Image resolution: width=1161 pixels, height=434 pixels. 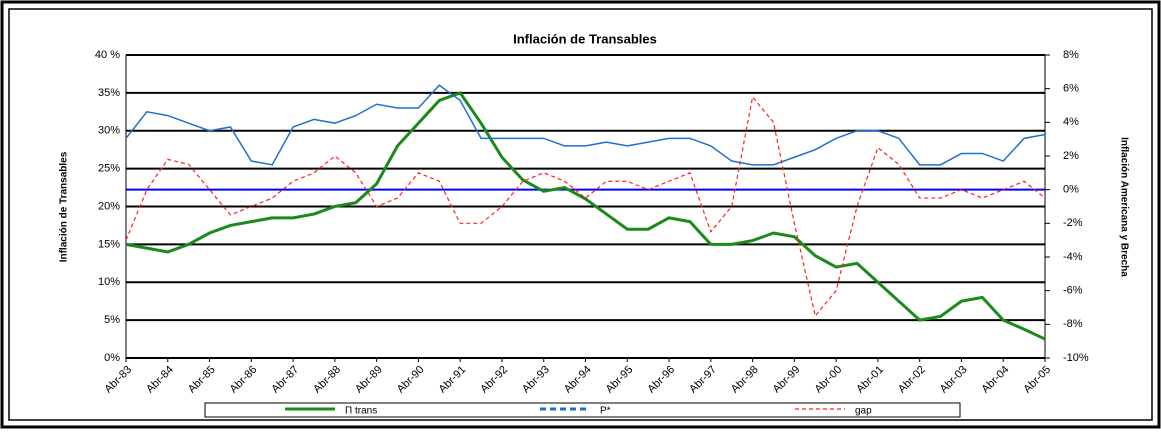 I want to click on y2-tick-label: -8%, so click(x=1073, y=324).